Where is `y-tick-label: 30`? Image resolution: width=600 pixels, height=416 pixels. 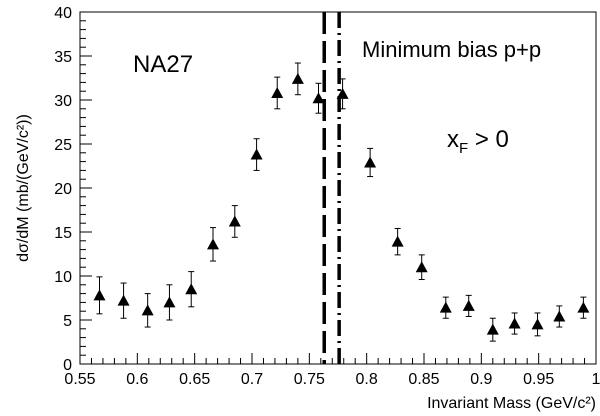 y-tick-label: 30 is located at coordinates (63, 101).